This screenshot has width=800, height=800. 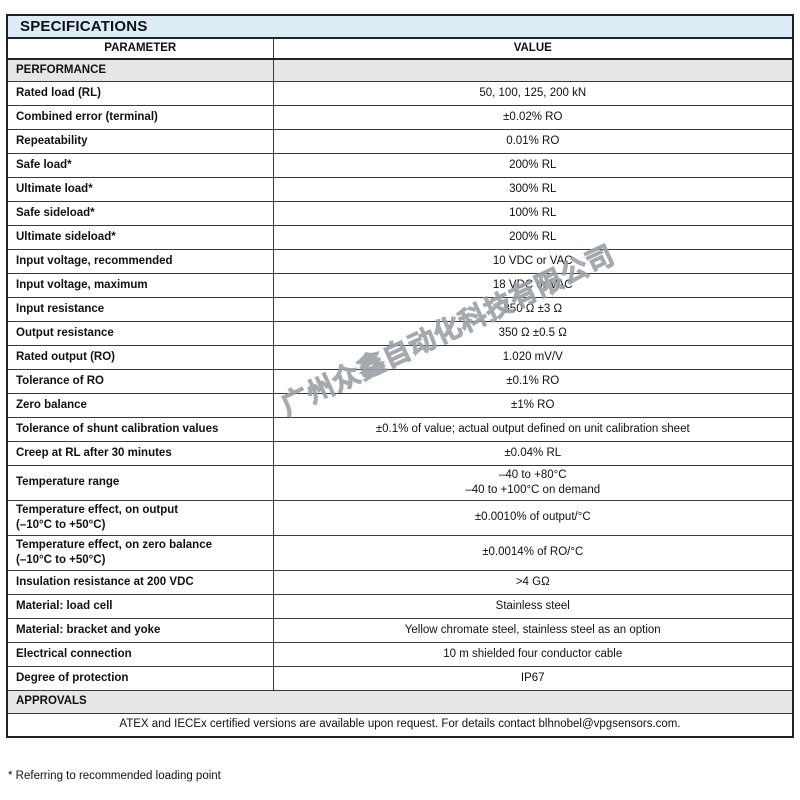 I want to click on value-cell: –40 to +80°C –40 to +100°C on demand, so click(x=533, y=482).